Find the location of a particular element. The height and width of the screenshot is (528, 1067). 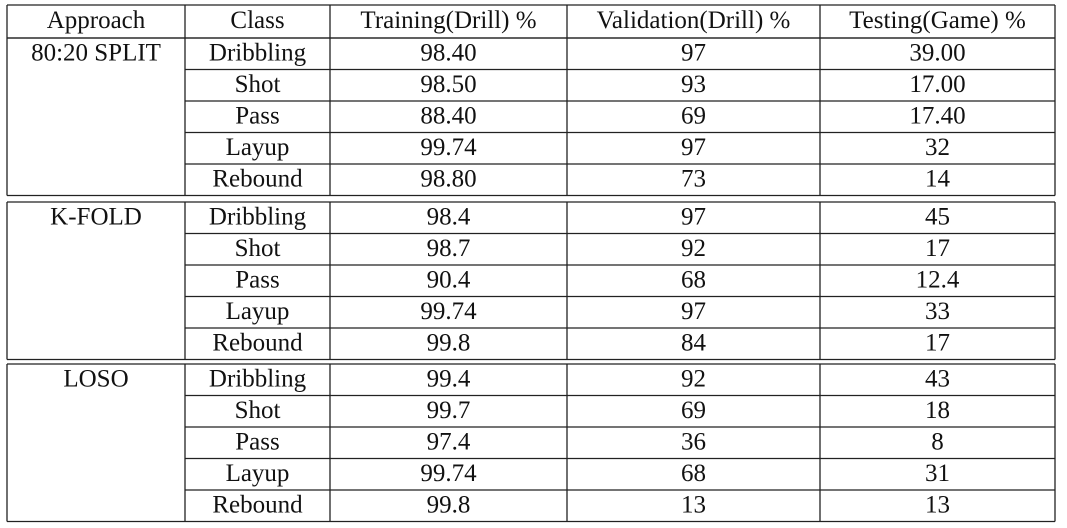

approach-cell: LOSO is located at coordinates (95, 378).